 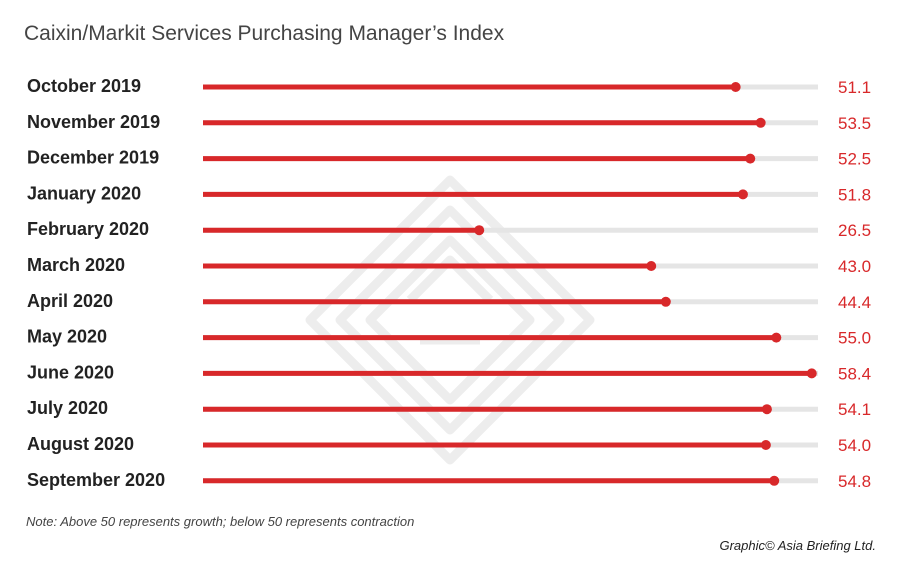 I want to click on category-label: April 2020, so click(x=70, y=301).